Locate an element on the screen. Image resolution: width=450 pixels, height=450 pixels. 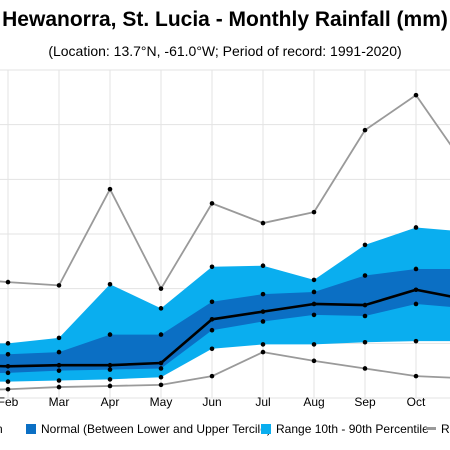
legend-swatch-percentile is located at coordinates (266, 429).